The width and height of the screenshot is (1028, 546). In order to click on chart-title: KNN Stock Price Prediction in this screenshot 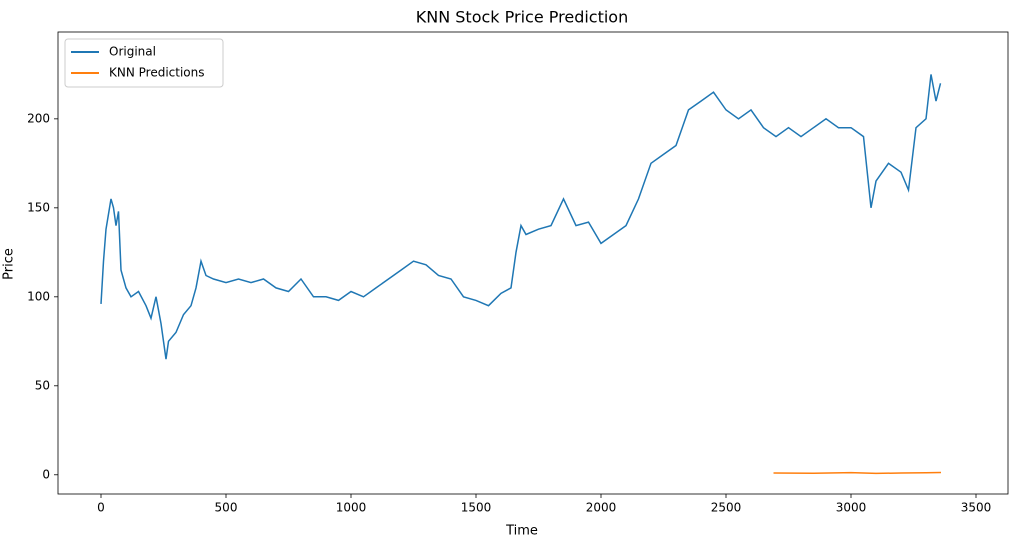, I will do `click(522, 17)`.